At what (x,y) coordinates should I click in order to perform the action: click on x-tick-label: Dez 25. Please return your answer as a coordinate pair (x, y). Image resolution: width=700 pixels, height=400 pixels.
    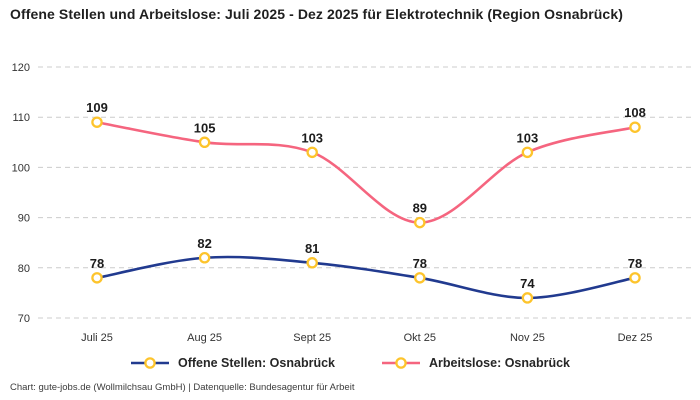
    Looking at the image, I should click on (635, 338).